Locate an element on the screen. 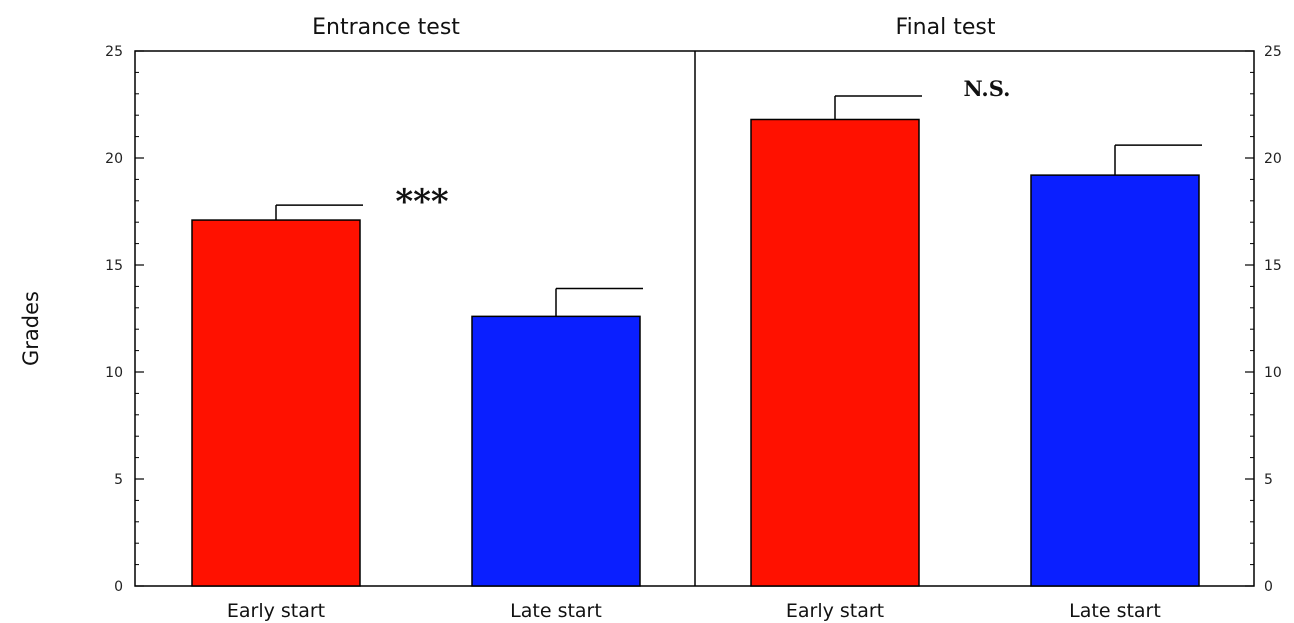  y-tick-label-right: 15 is located at coordinates (1273, 266).